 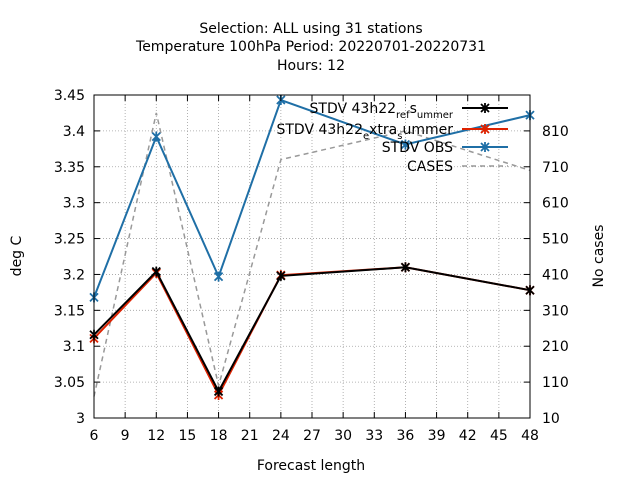 What do you see at coordinates (555, 240) in the screenshot?
I see `y2-tick-label: 510` at bounding box center [555, 240].